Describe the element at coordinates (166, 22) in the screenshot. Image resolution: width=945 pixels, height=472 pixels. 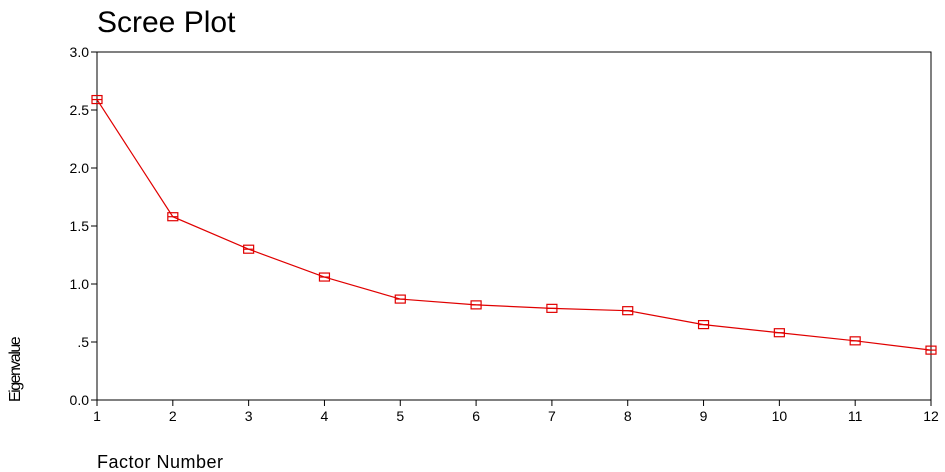
I see `chart-title: Scree Plot` at that location.